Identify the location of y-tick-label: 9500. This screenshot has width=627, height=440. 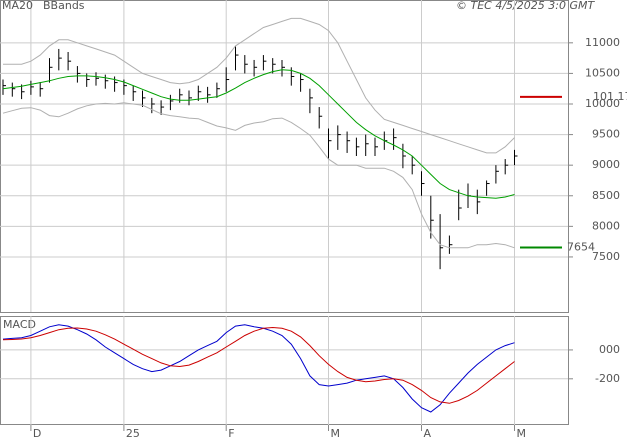
(606, 134).